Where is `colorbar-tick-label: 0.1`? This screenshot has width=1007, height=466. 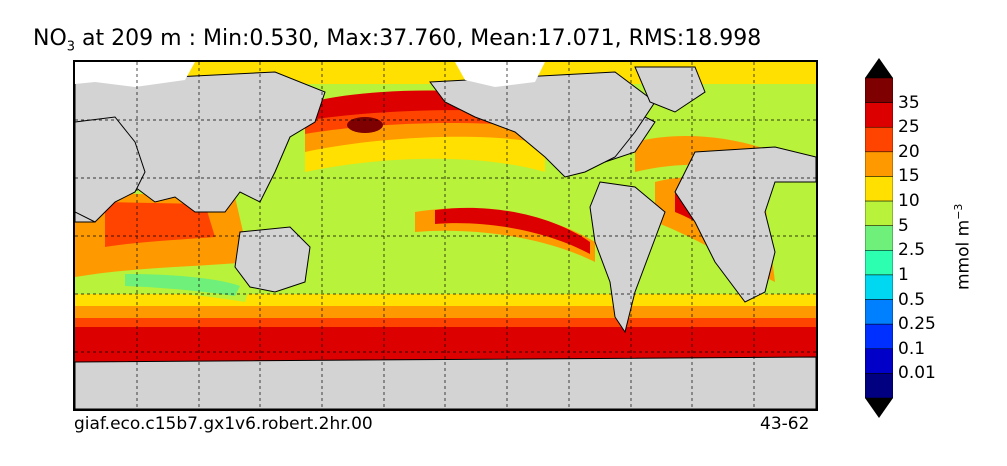 colorbar-tick-label: 0.1 is located at coordinates (912, 348).